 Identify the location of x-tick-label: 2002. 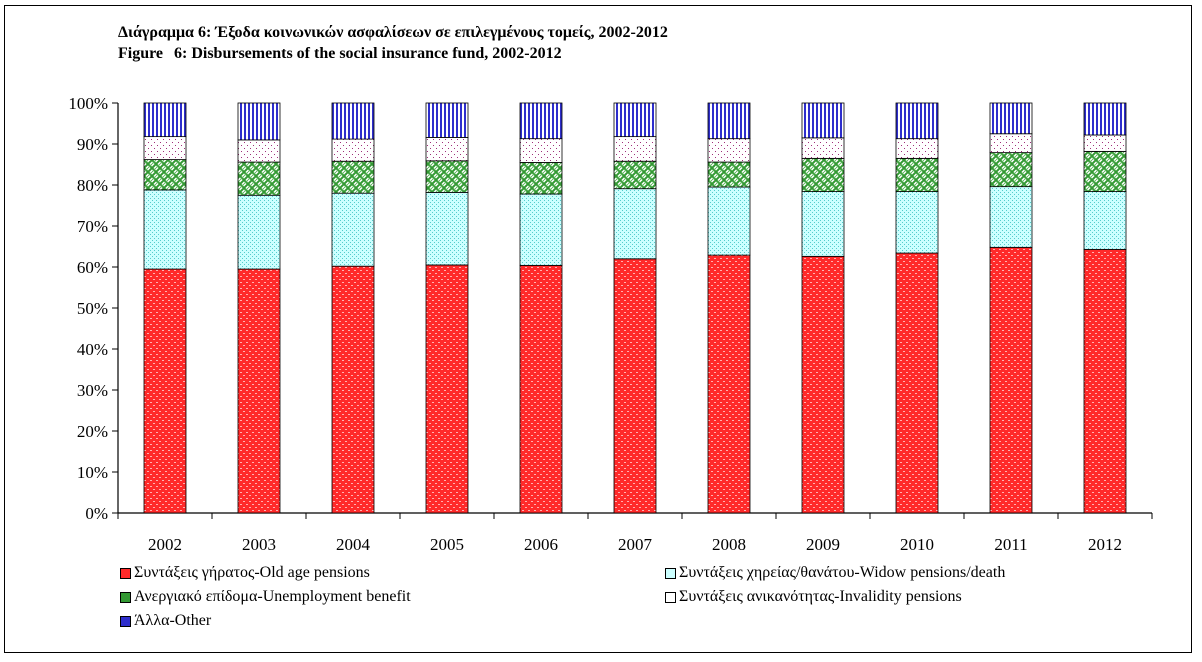
(165, 544).